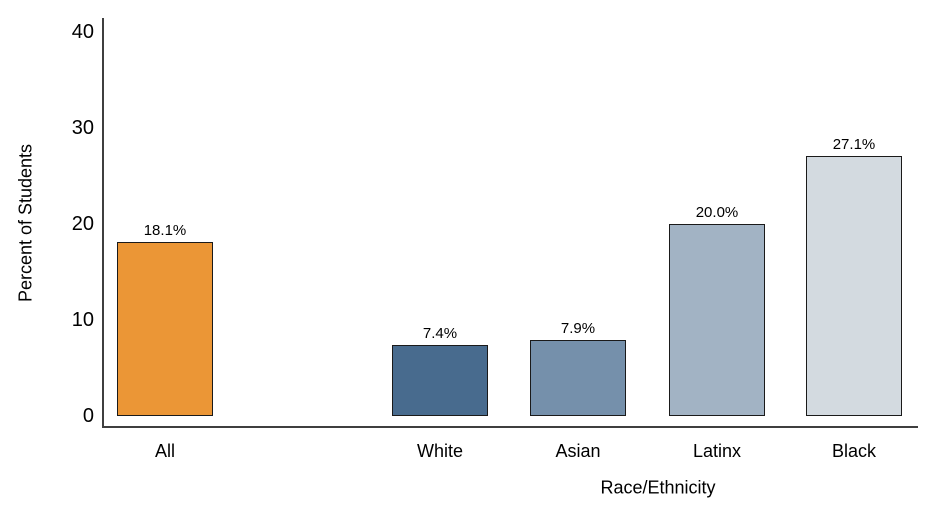 The image size is (938, 527). What do you see at coordinates (103, 223) in the screenshot?
I see `y-axis-line` at bounding box center [103, 223].